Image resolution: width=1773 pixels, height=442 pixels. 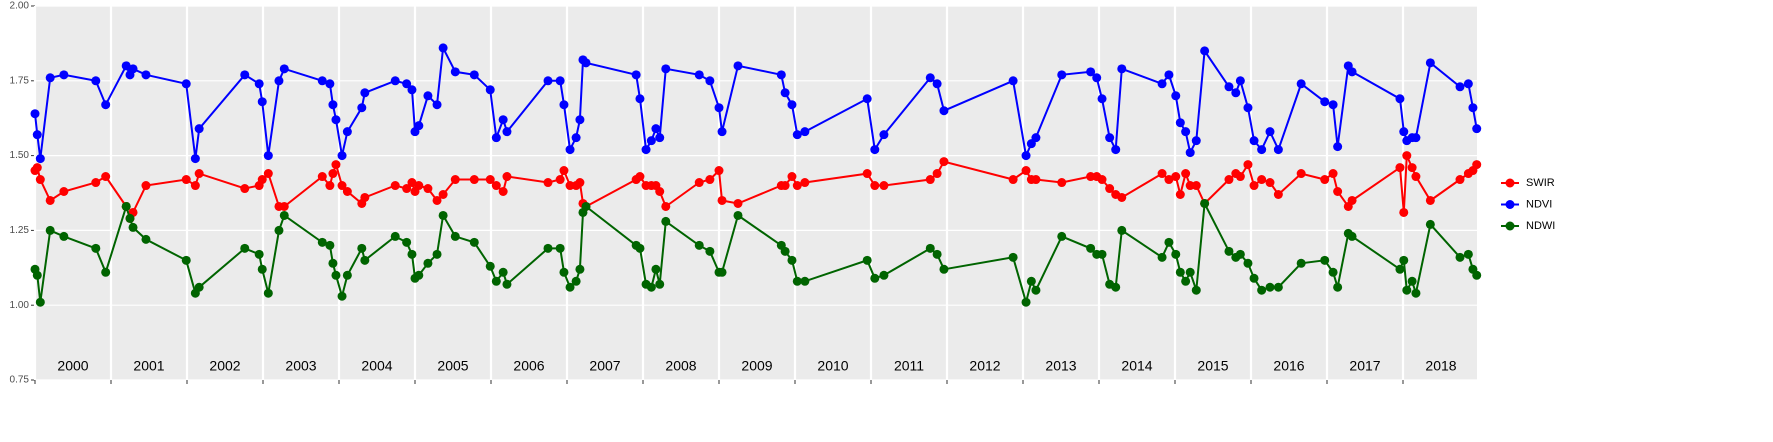 What do you see at coordinates (1540, 183) in the screenshot?
I see `legend-label: SWIR` at bounding box center [1540, 183].